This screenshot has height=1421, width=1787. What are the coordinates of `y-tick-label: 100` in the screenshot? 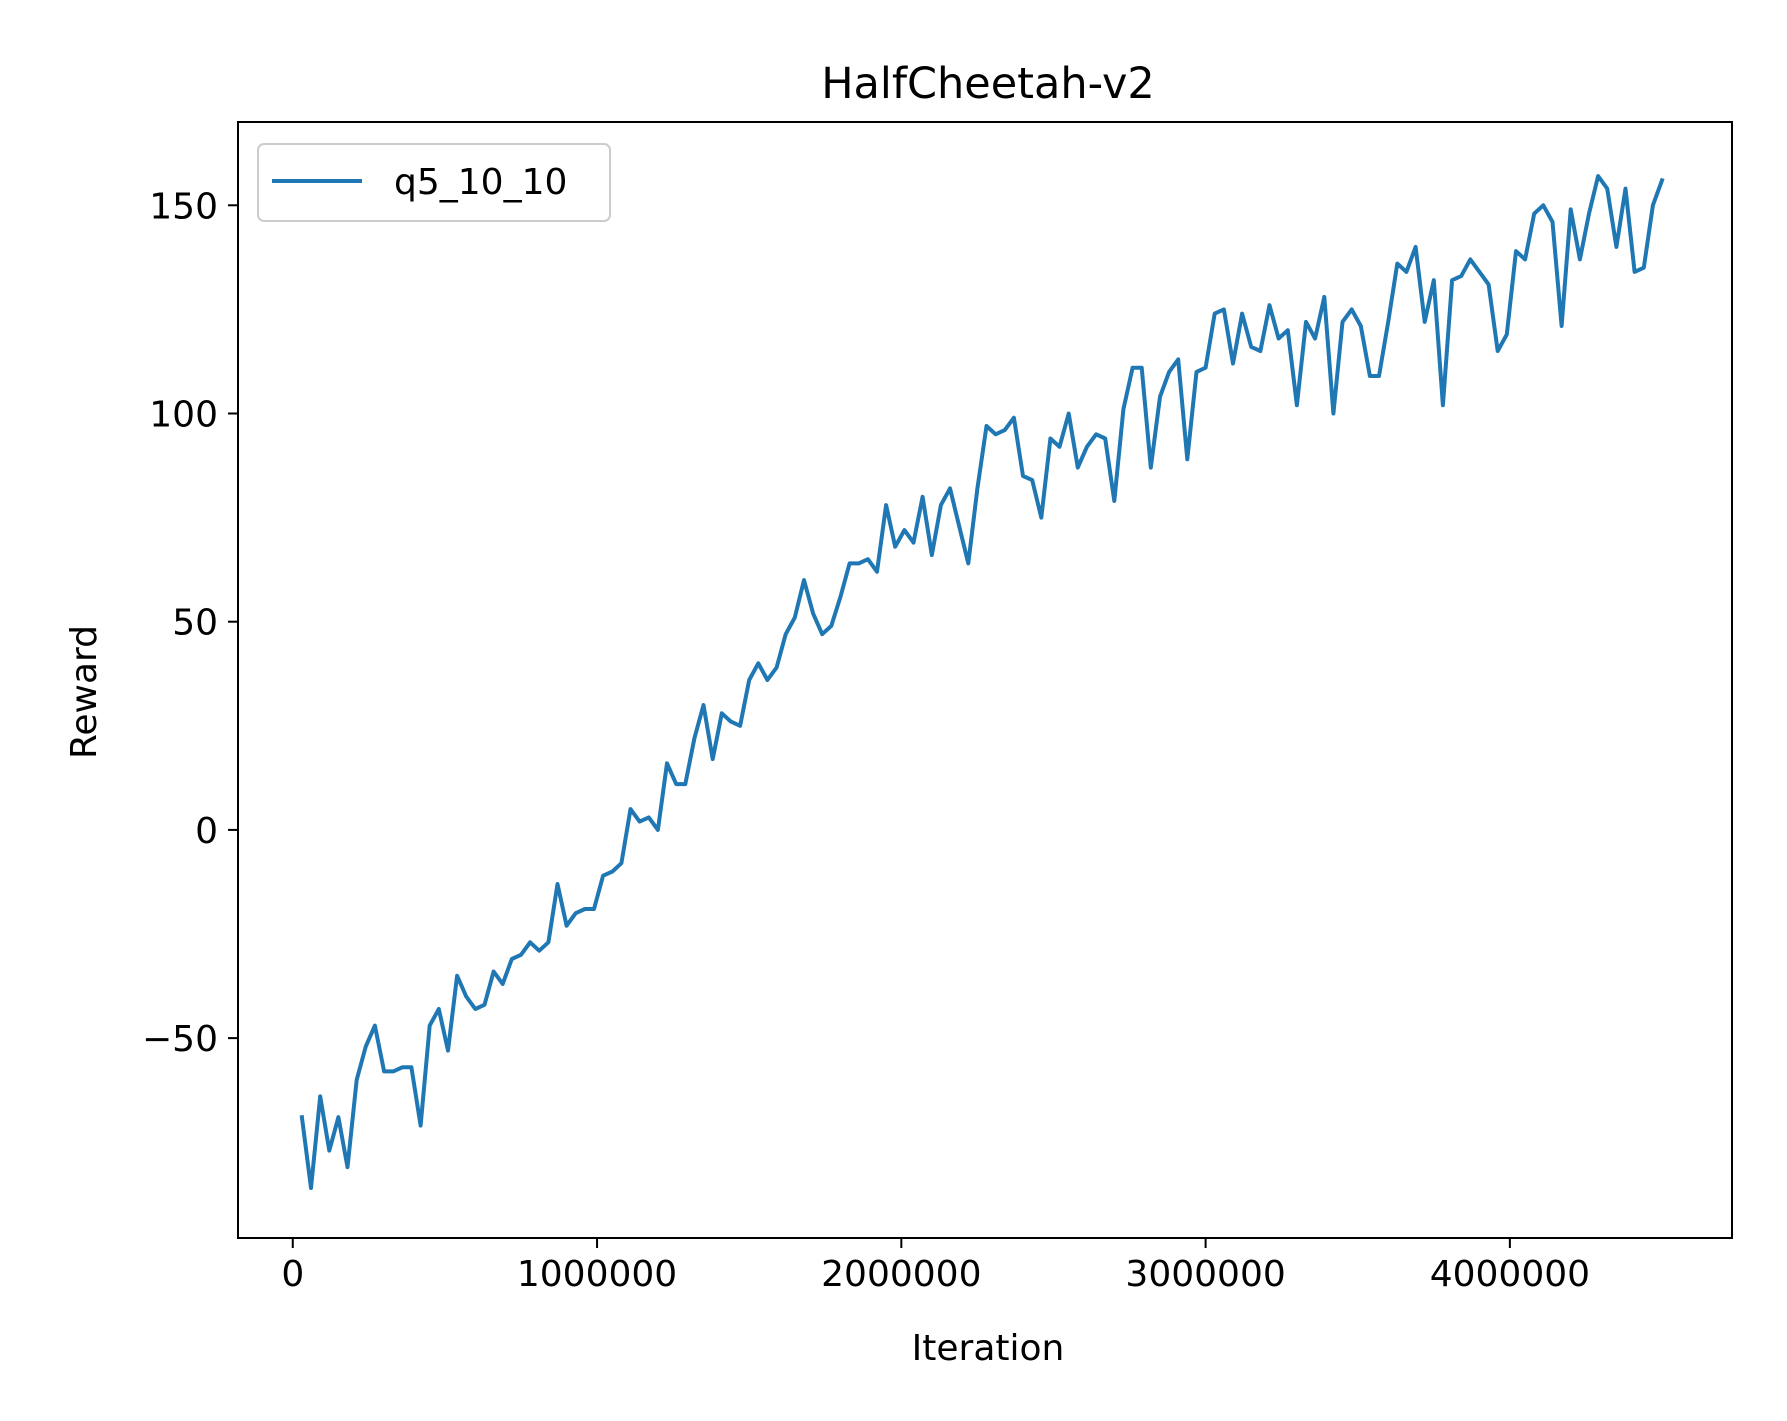 It's located at (183, 414).